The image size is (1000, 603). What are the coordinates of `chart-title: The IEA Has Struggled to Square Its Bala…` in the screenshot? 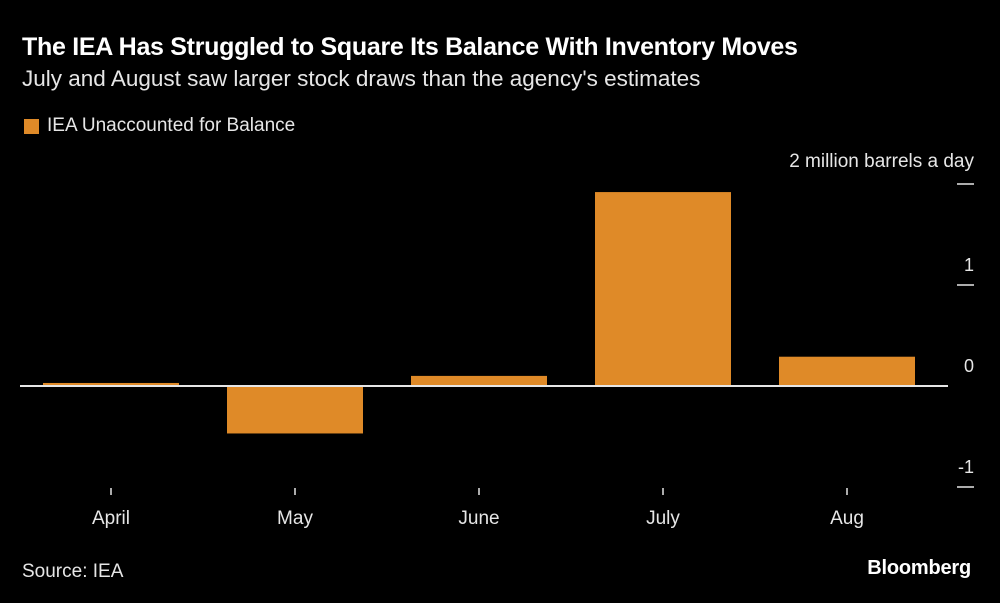 It's located at (410, 47).